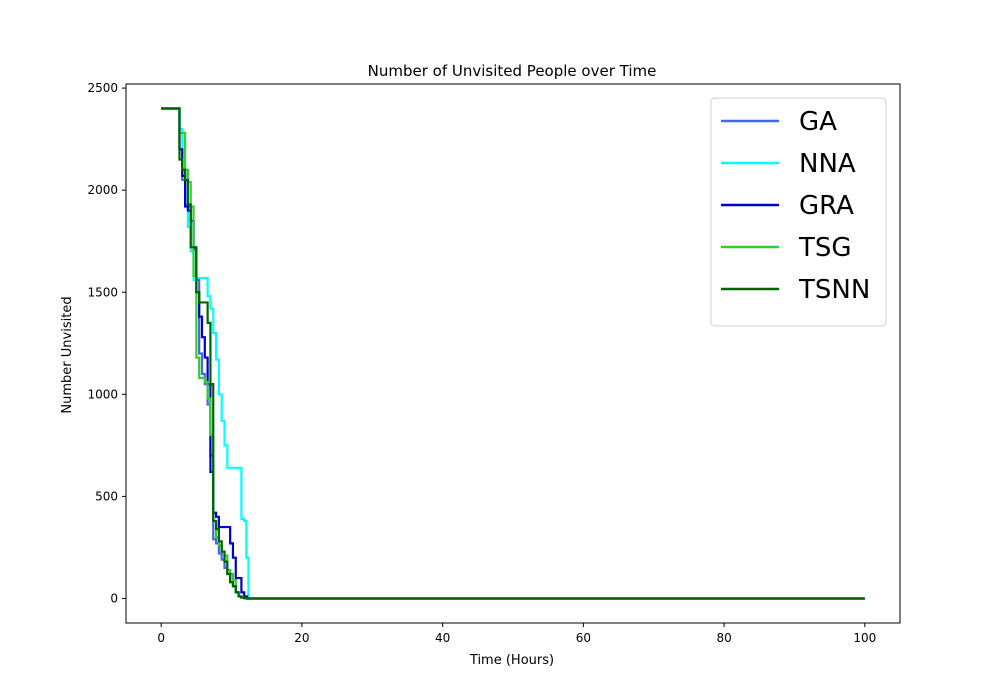 The image size is (1000, 700). Describe the element at coordinates (825, 248) in the screenshot. I see `legend-label-tsg: TSG` at that location.